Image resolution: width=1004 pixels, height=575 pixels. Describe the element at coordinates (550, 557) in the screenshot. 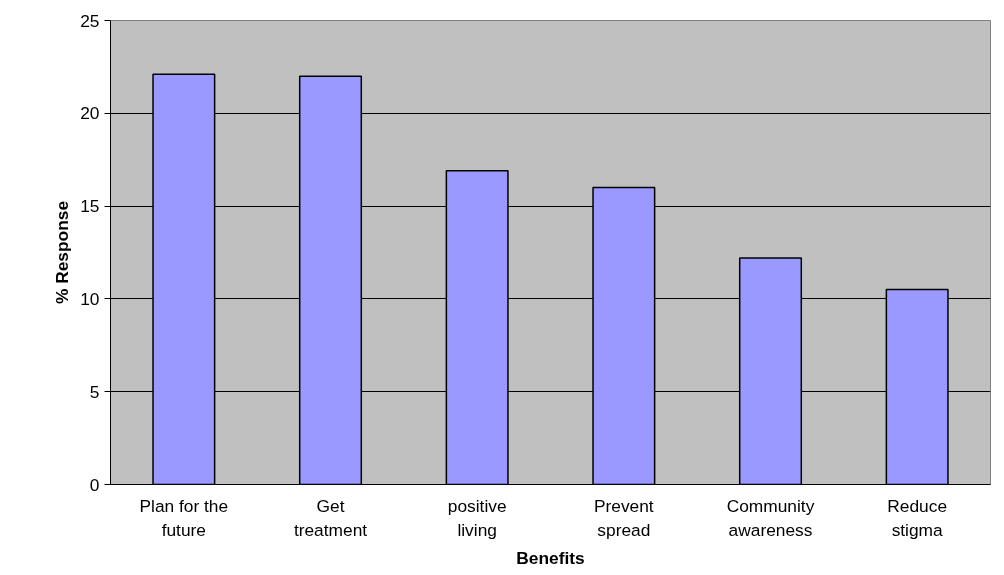

I see `x-axis-title: Benefits` at that location.